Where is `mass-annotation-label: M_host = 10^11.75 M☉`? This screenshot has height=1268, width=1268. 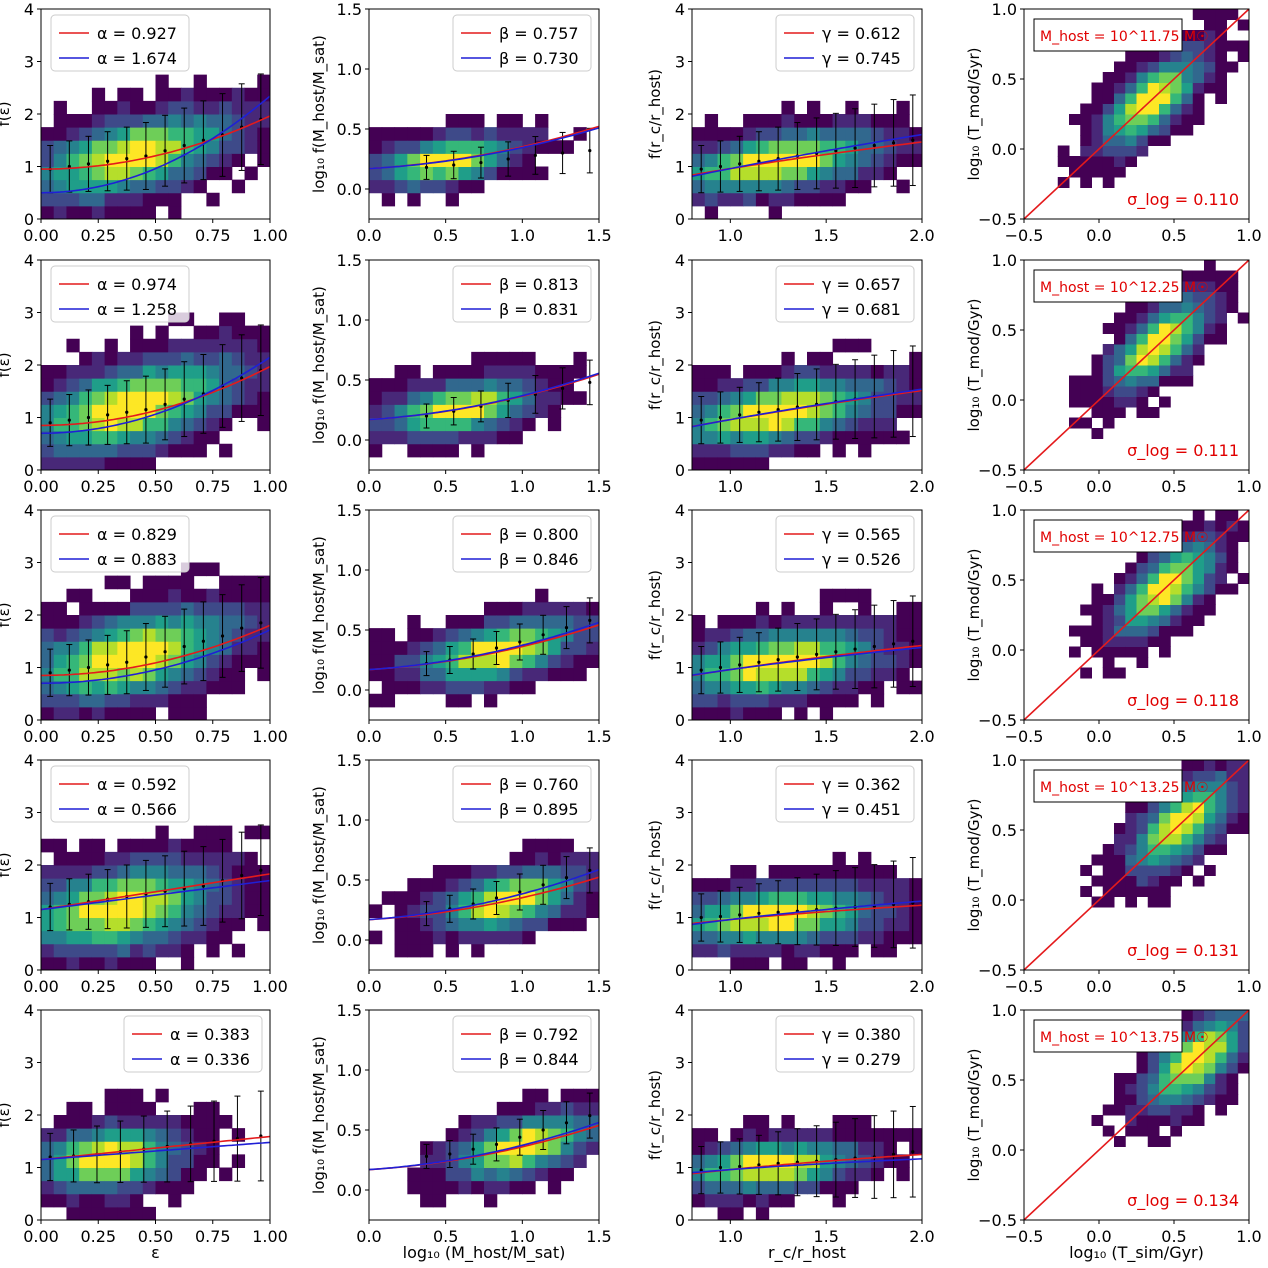
mass-annotation-label: M_host = 10^11.75 M☉ is located at coordinates (1124, 37).